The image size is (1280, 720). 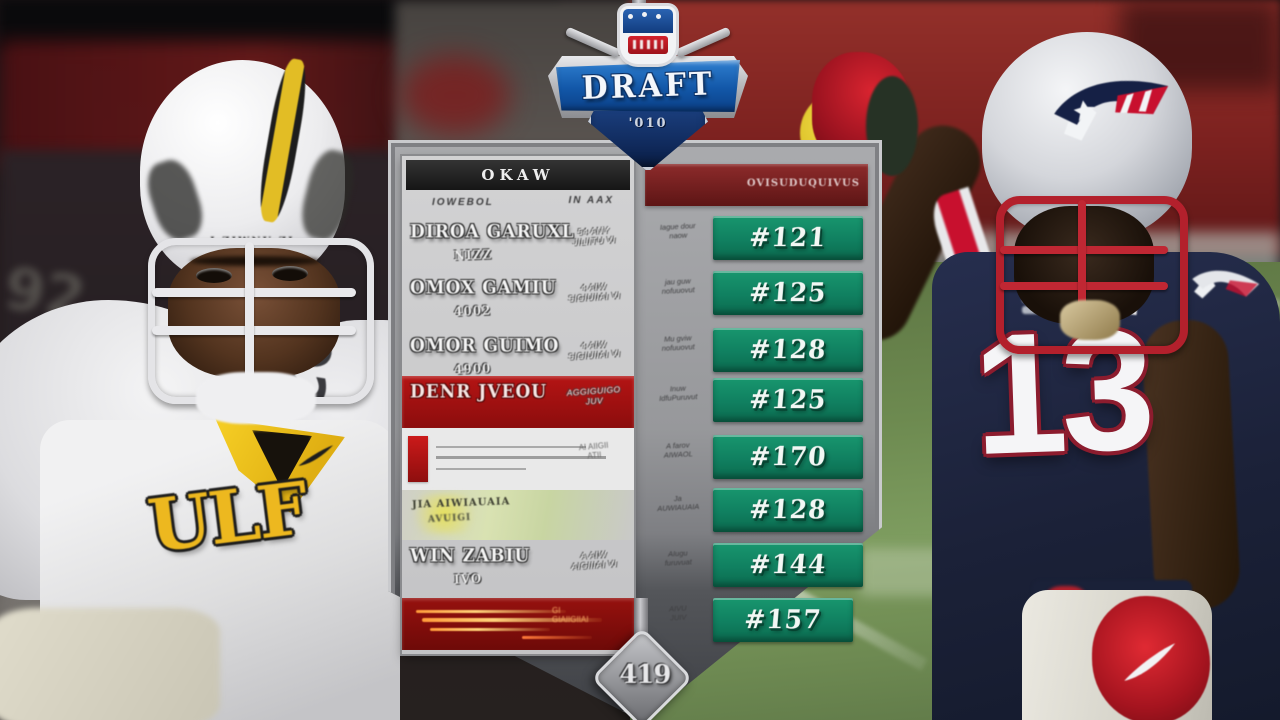 What do you see at coordinates (110, 664) in the screenshot?
I see `left-player-pants` at bounding box center [110, 664].